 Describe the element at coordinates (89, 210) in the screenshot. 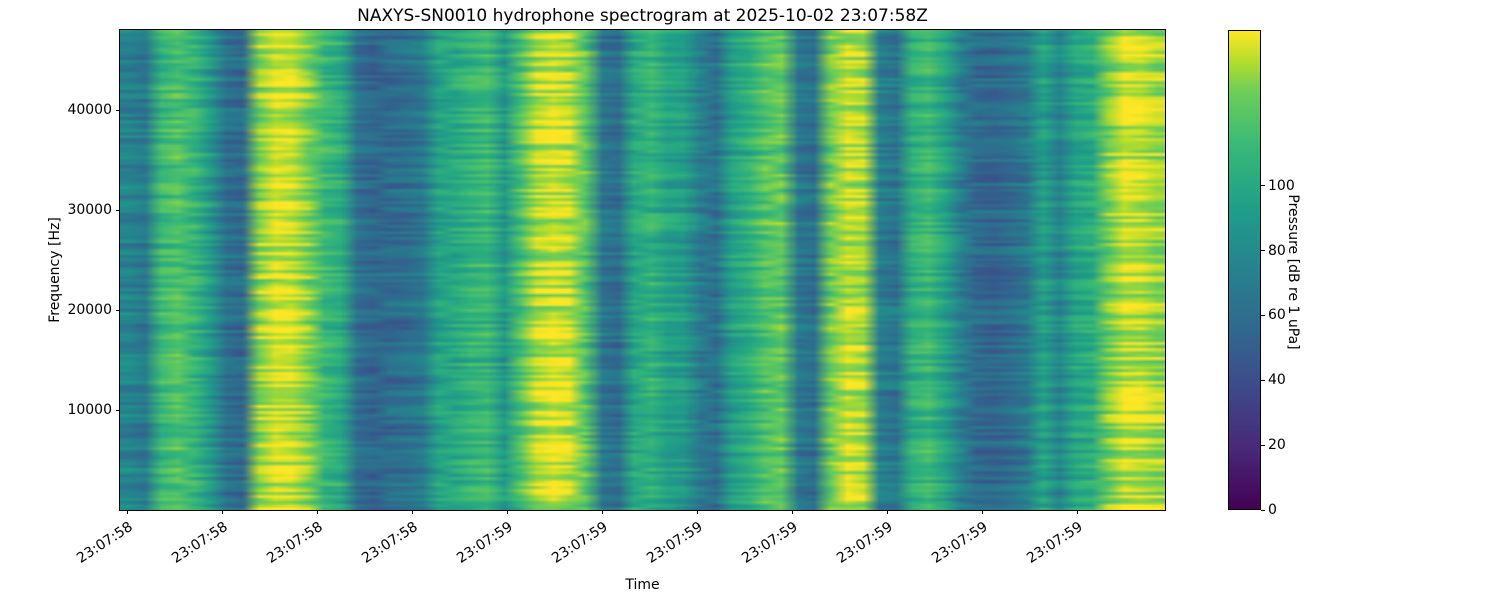

I see `y-tick-label: 30000` at that location.